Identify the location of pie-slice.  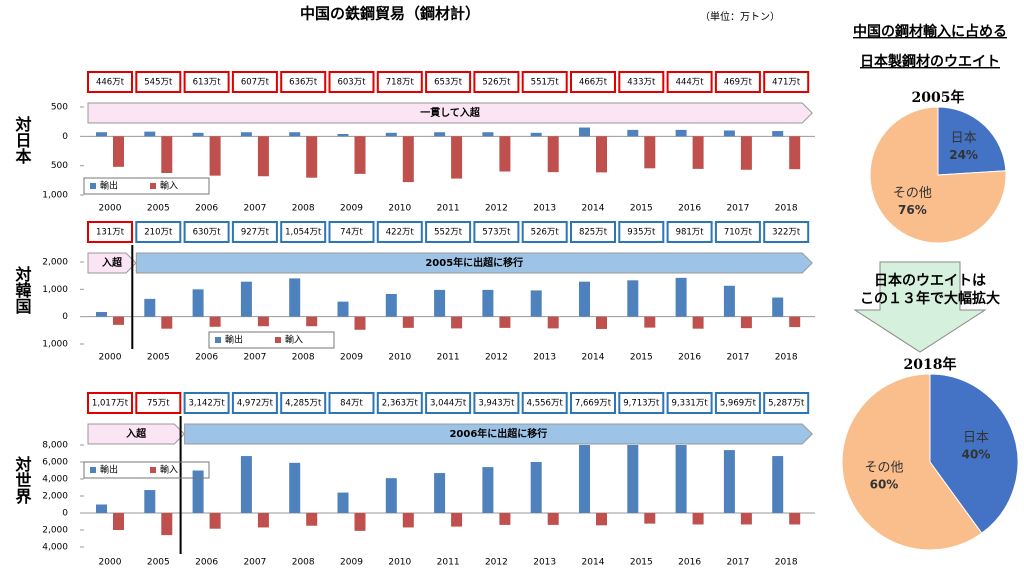
(972, 141).